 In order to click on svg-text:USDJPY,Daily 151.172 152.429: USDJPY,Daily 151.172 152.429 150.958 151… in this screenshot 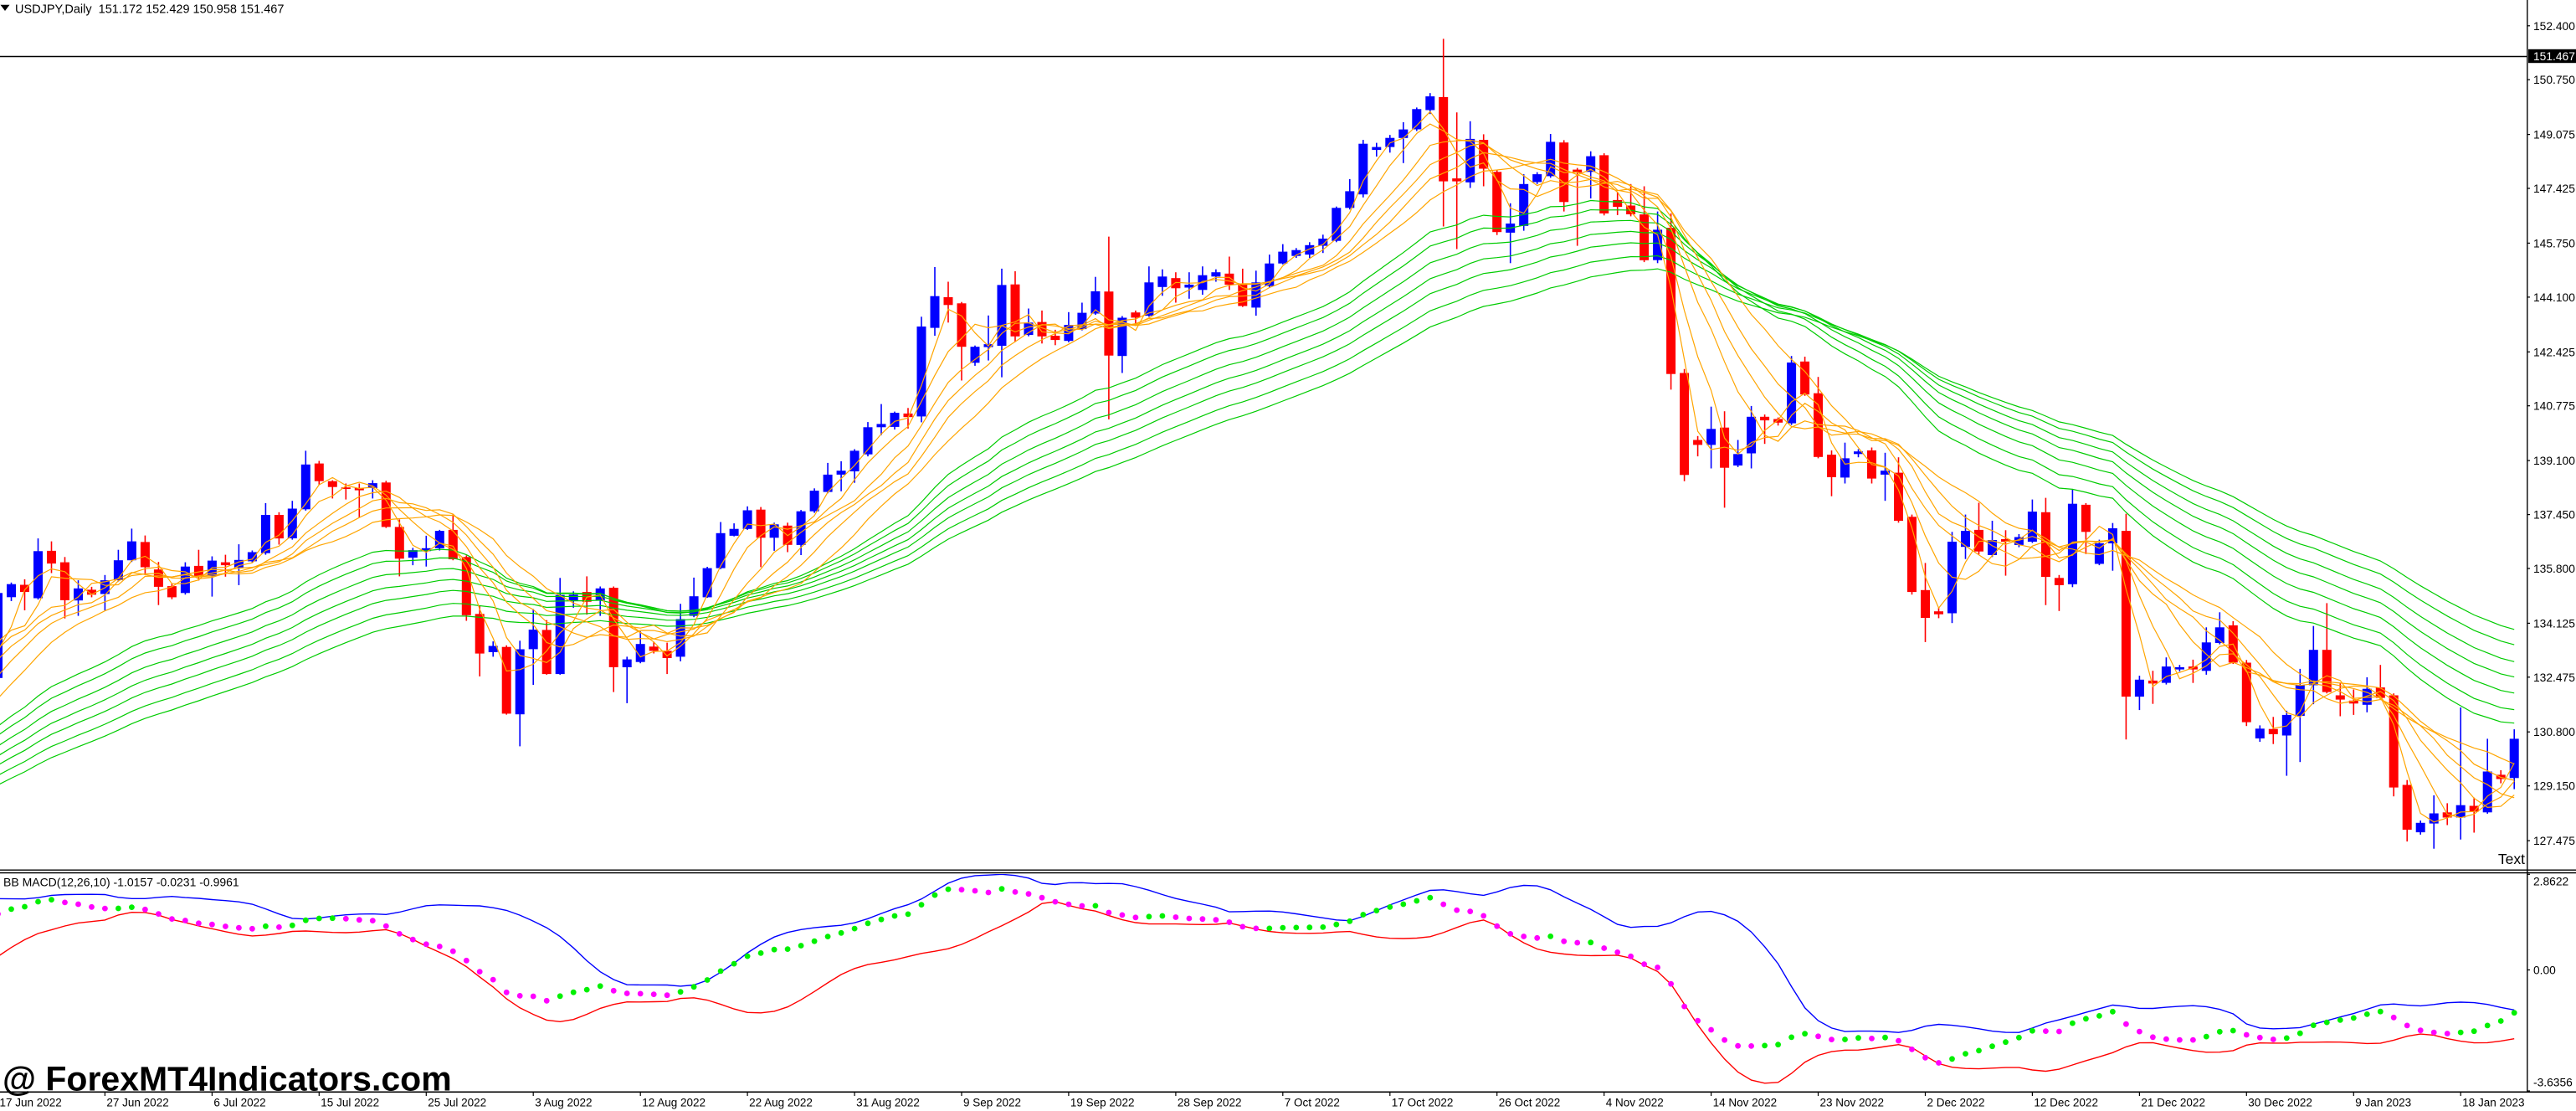, I will do `click(149, 10)`.